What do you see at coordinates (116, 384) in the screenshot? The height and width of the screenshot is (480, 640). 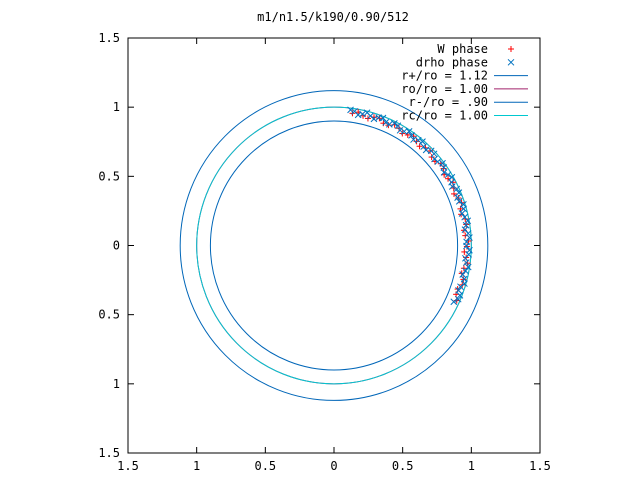 I see `y-tick-label-5: 1` at bounding box center [116, 384].